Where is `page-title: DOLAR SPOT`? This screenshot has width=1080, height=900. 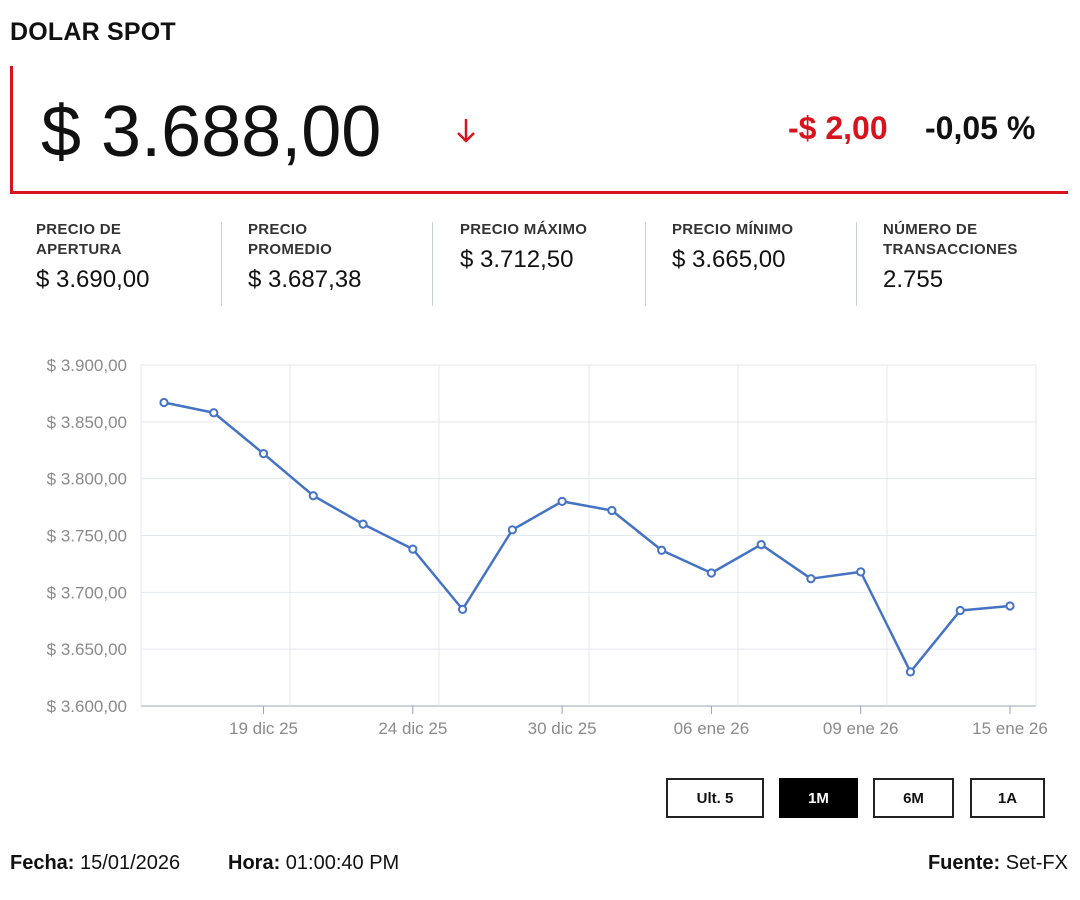
page-title: DOLAR SPOT is located at coordinates (93, 32).